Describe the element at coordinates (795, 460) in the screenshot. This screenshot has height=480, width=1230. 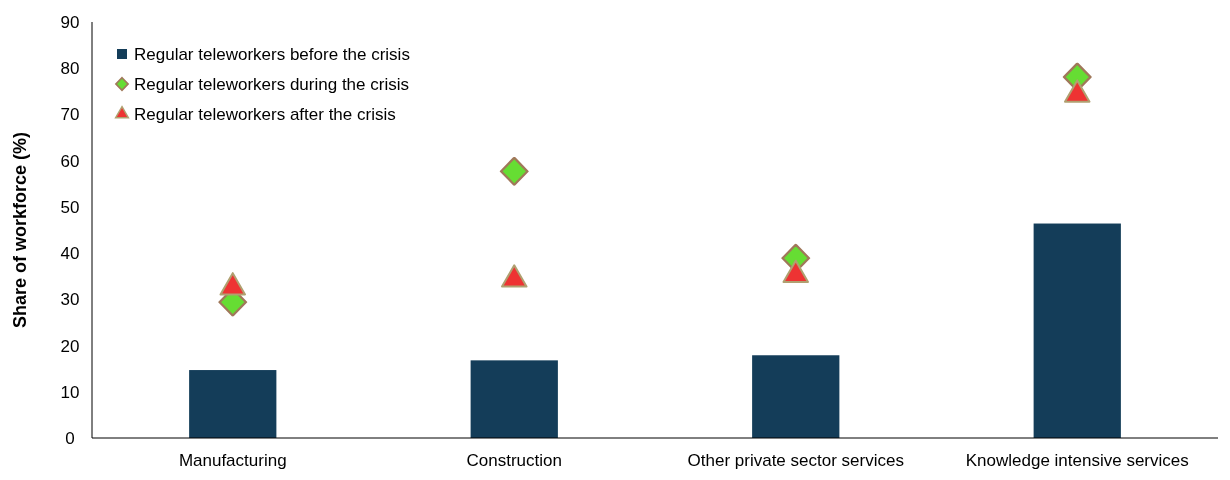
I see `x-tick-label: Other private sector services` at that location.